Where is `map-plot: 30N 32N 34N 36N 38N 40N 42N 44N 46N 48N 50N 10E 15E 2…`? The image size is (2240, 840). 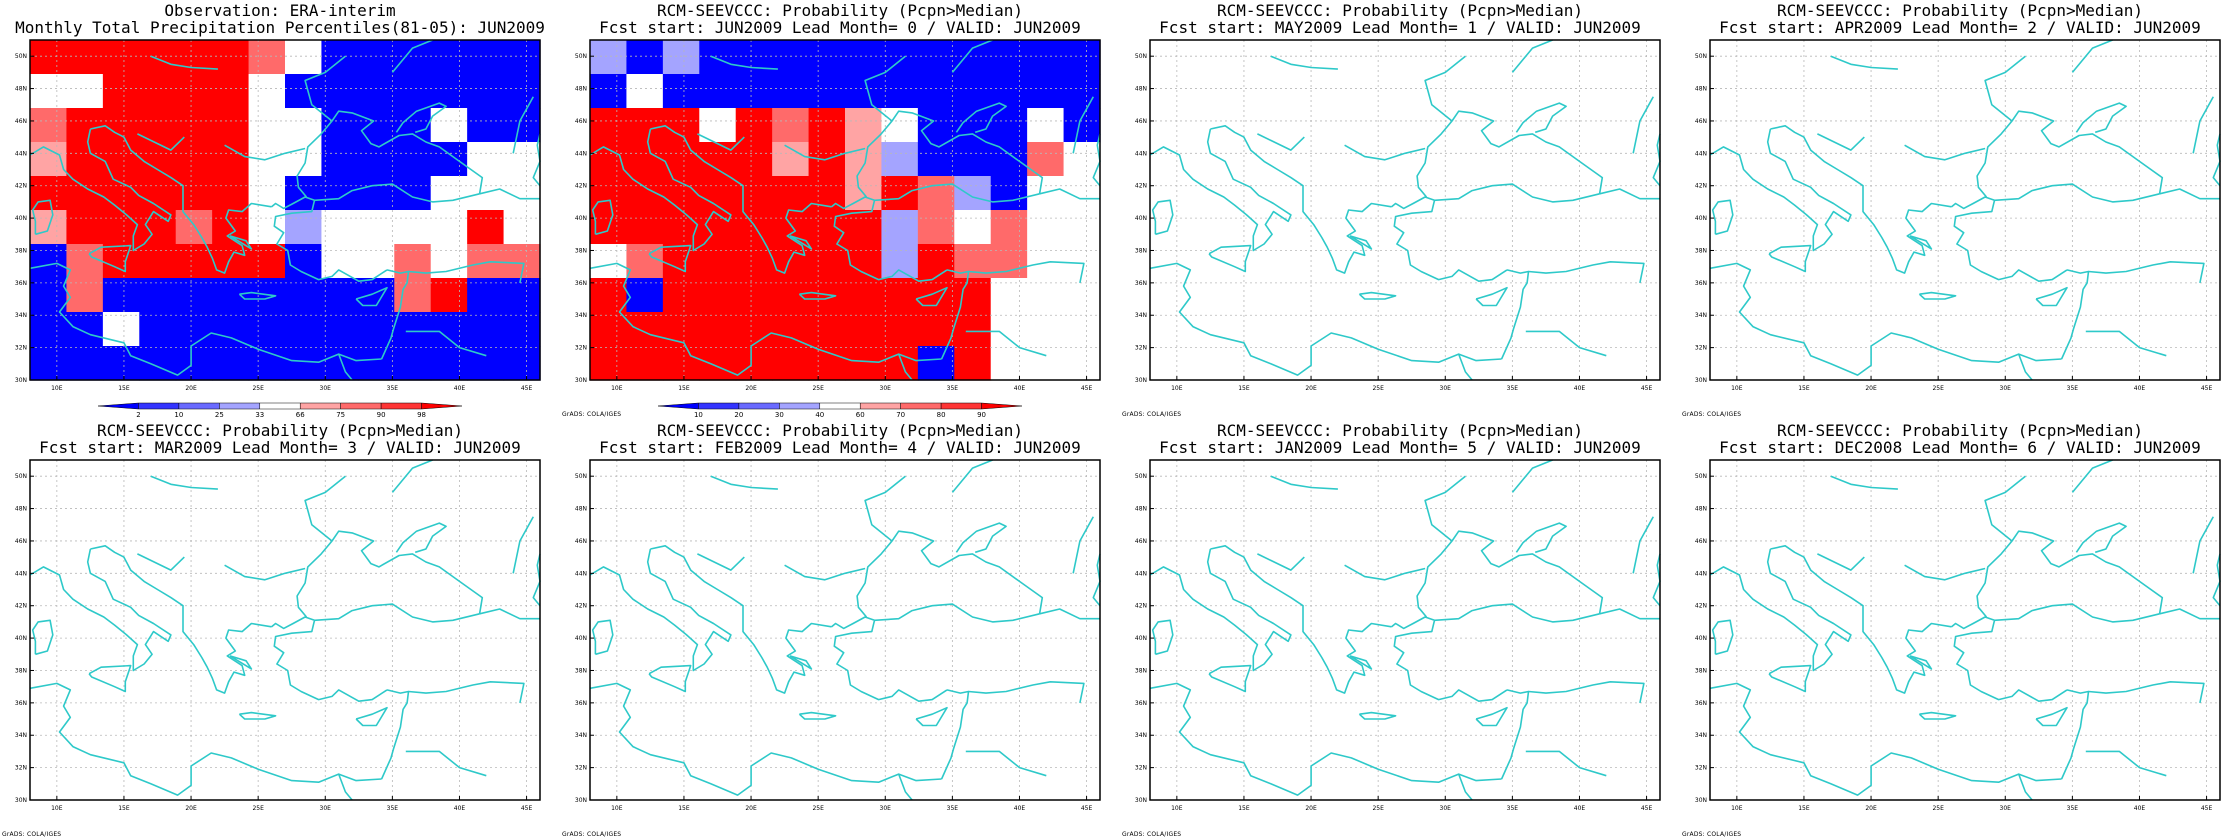 map-plot: 30N 32N 34N 36N 38N 40N 42N 44N 46N 48N 50N 10E 15E 2… is located at coordinates (838, 215).